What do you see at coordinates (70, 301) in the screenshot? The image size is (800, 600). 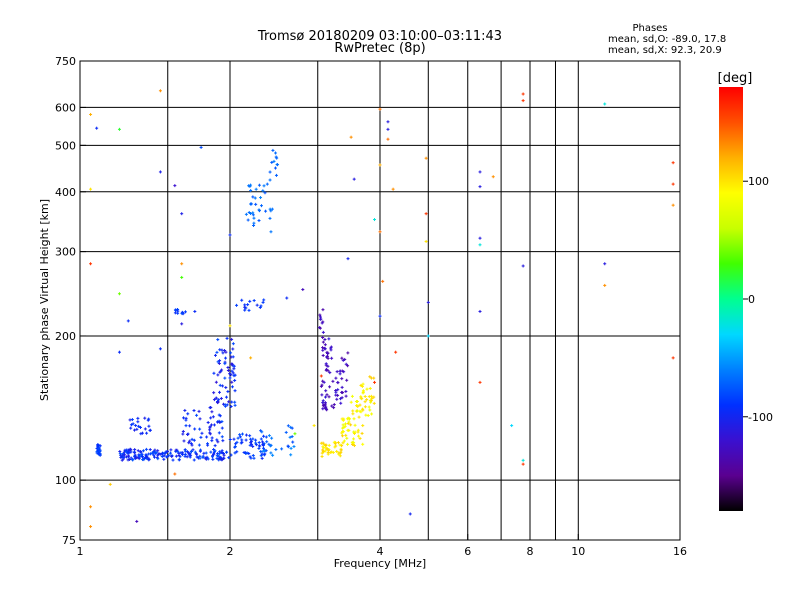 I see `y-axis: 75 100 200 300 400 500 600 750` at bounding box center [70, 301].